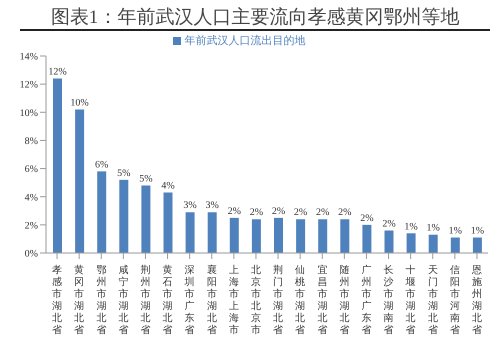 This screenshot has height=344, width=500. What do you see at coordinates (29, 85) in the screenshot?
I see `y-tick-label: 12%` at bounding box center [29, 85].